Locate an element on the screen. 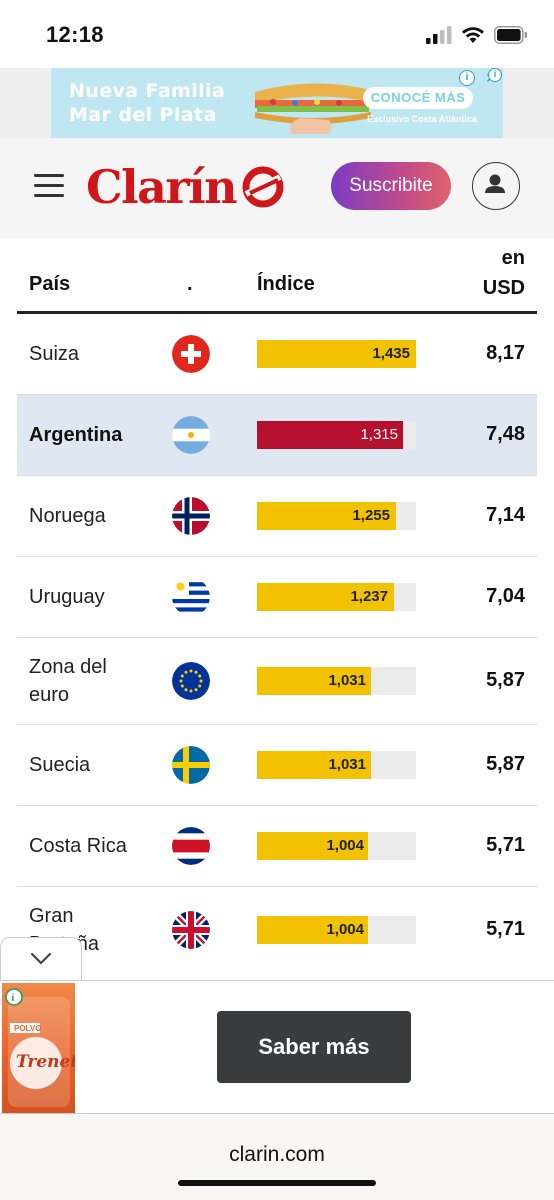 The height and width of the screenshot is (1200, 554). usd-value: 7,14 is located at coordinates (505, 515).